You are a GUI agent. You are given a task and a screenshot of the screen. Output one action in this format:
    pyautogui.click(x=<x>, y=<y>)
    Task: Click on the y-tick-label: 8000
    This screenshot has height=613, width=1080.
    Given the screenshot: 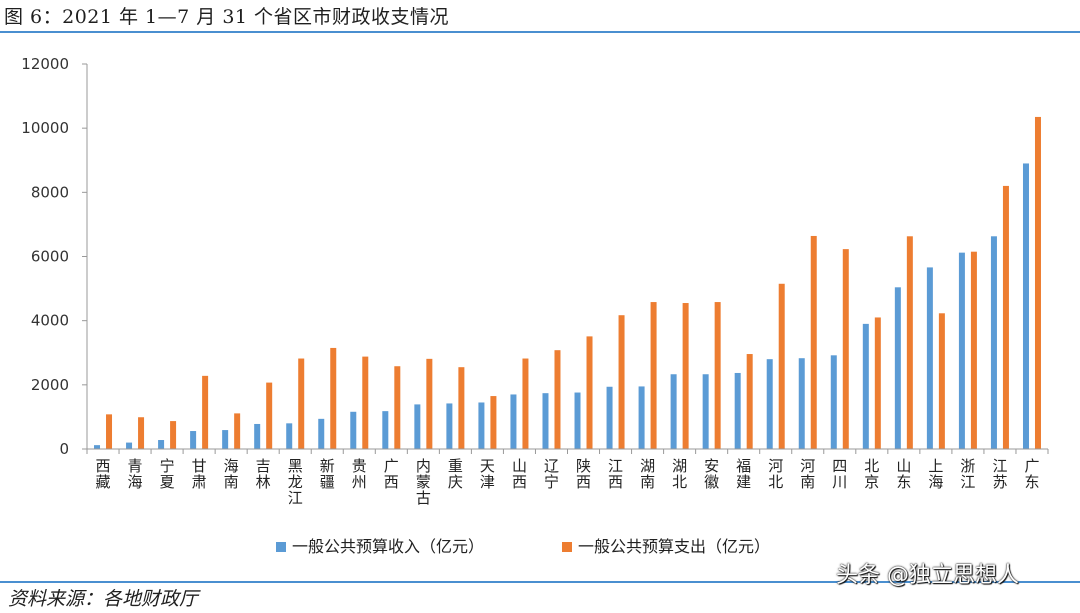 What is the action you would take?
    pyautogui.click(x=50, y=192)
    